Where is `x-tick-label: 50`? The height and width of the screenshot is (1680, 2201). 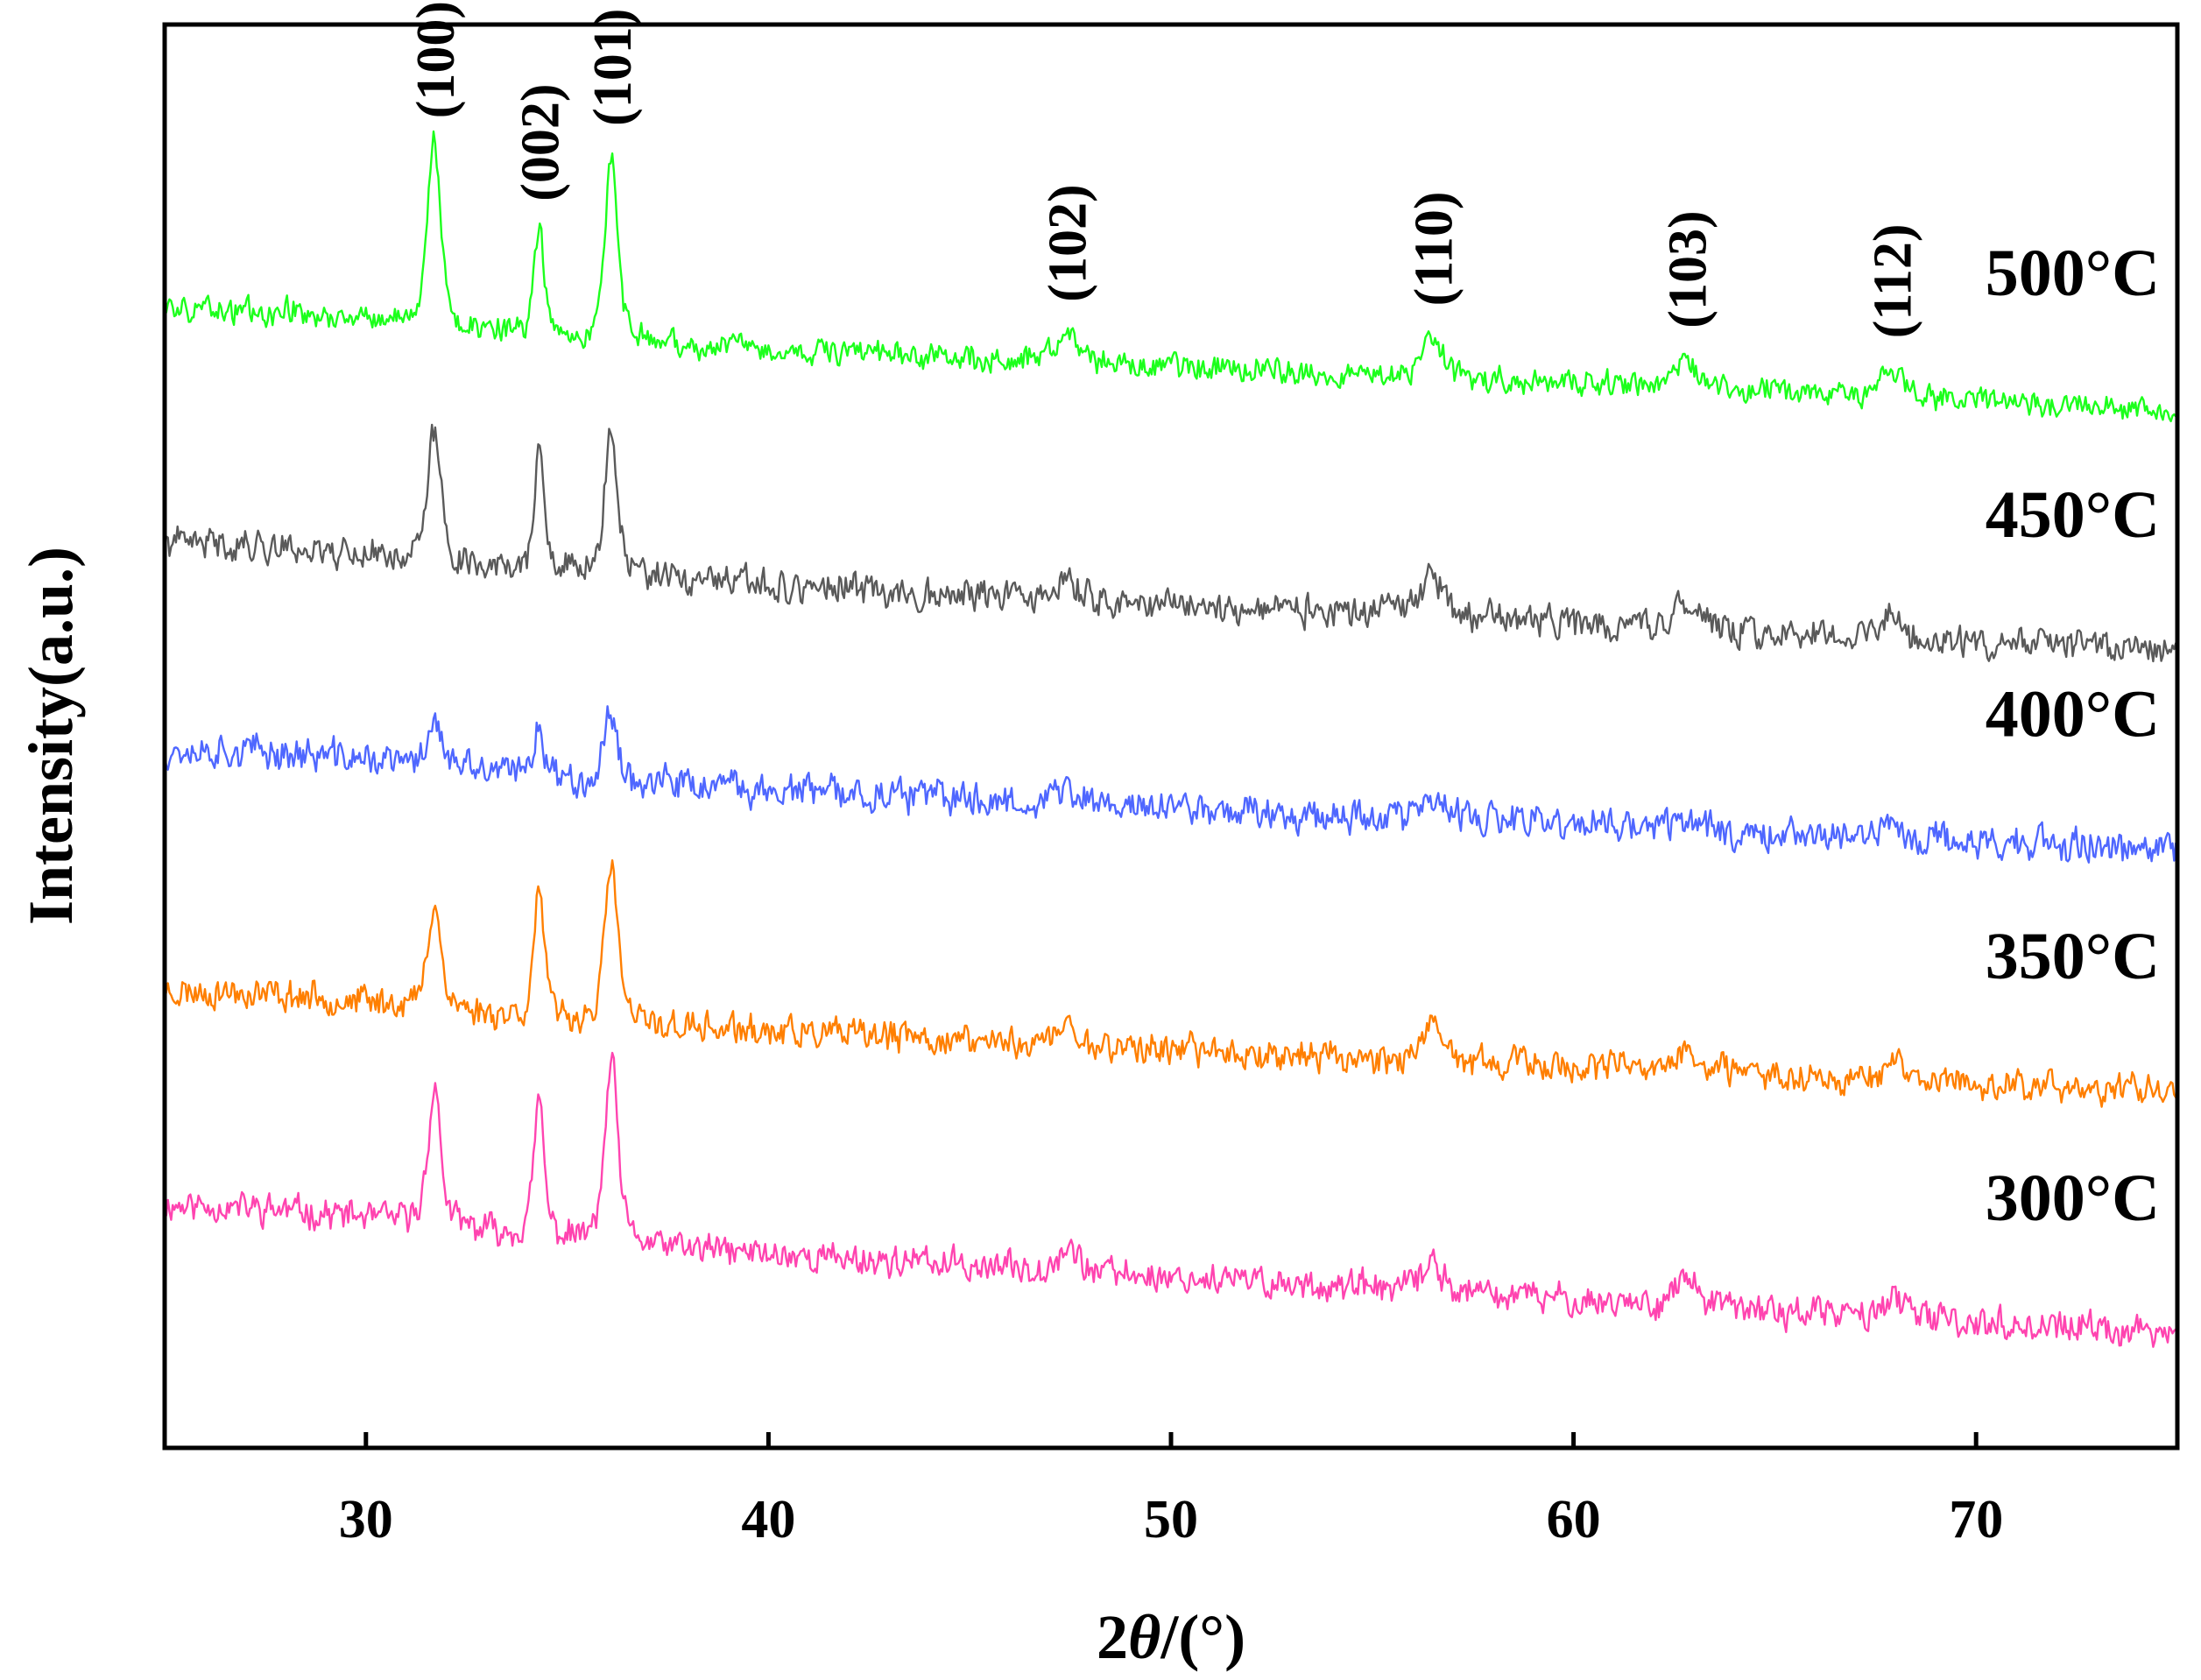
x-tick-label: 50 is located at coordinates (1171, 1519).